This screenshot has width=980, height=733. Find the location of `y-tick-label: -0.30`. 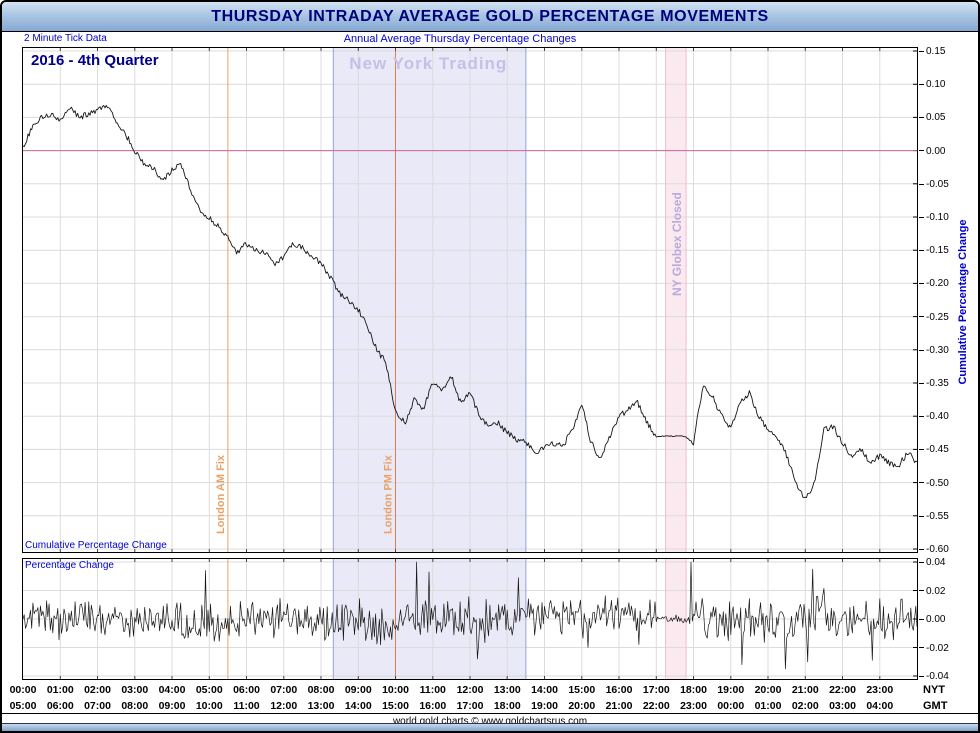

y-tick-label: -0.30 is located at coordinates (934, 350).